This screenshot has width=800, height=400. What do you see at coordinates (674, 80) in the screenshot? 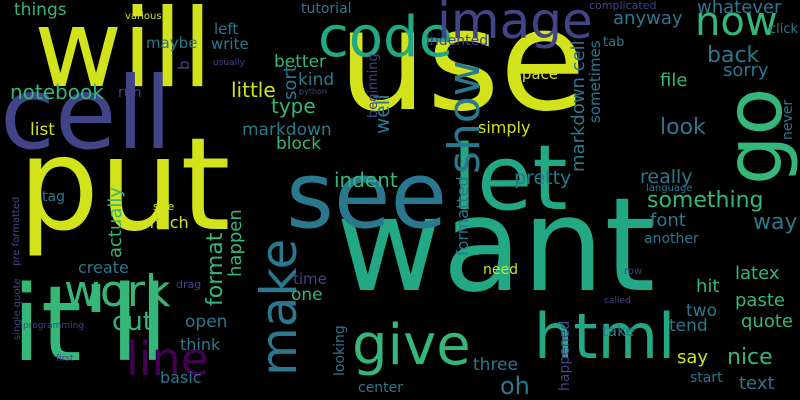
I see `word-file: file` at bounding box center [674, 80].